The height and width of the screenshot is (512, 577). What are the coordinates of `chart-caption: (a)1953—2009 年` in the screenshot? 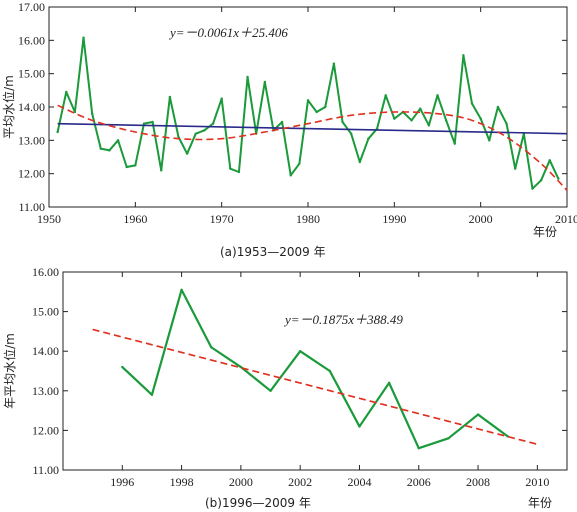 It's located at (273, 252).